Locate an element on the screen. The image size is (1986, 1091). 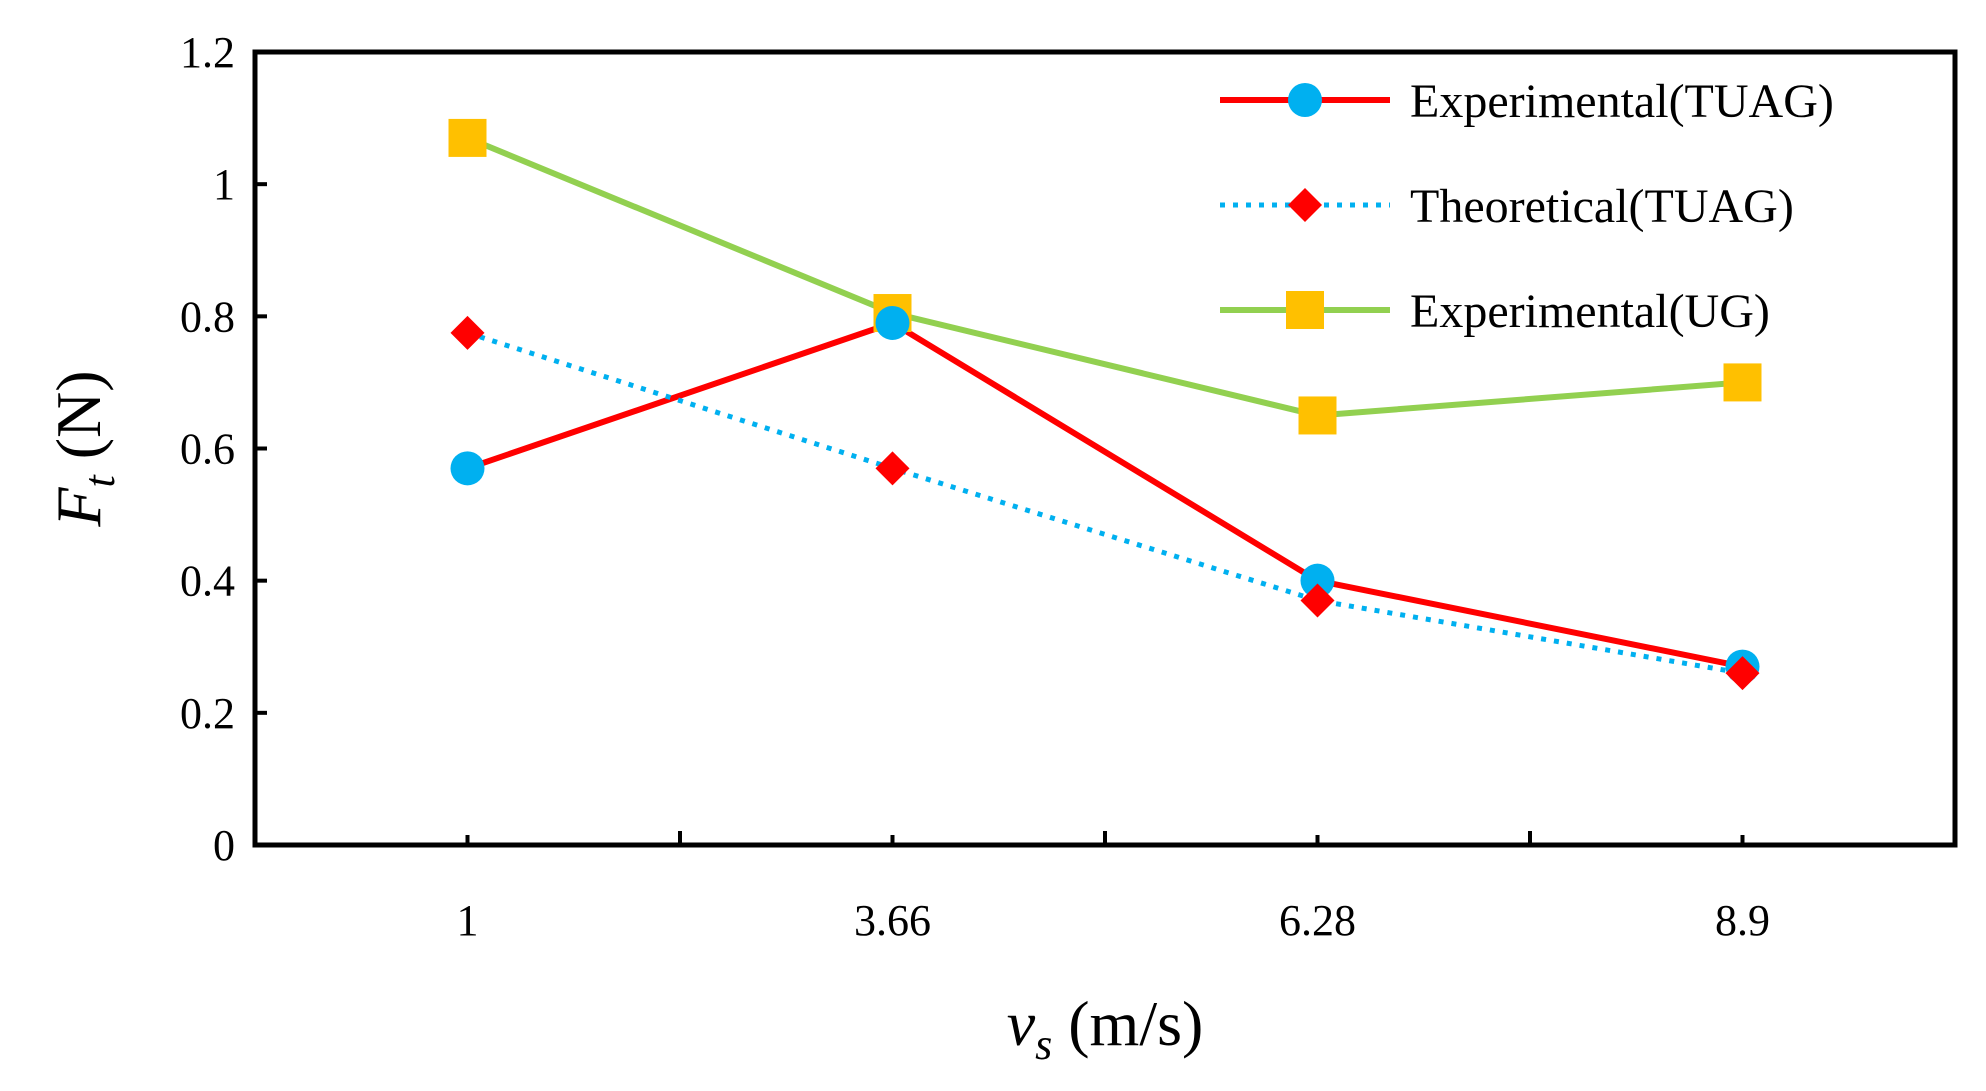
x-tick-label: 3.66 is located at coordinates (892, 920).